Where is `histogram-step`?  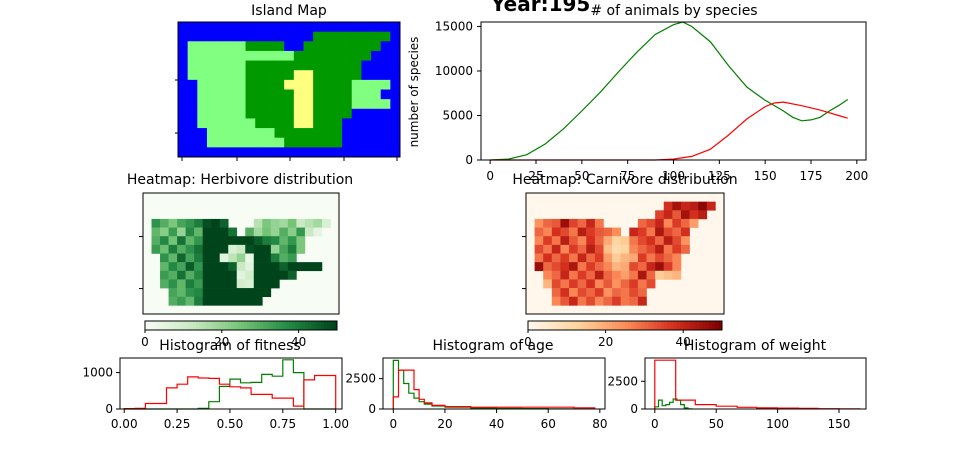 histogram-step is located at coordinates (494, 389).